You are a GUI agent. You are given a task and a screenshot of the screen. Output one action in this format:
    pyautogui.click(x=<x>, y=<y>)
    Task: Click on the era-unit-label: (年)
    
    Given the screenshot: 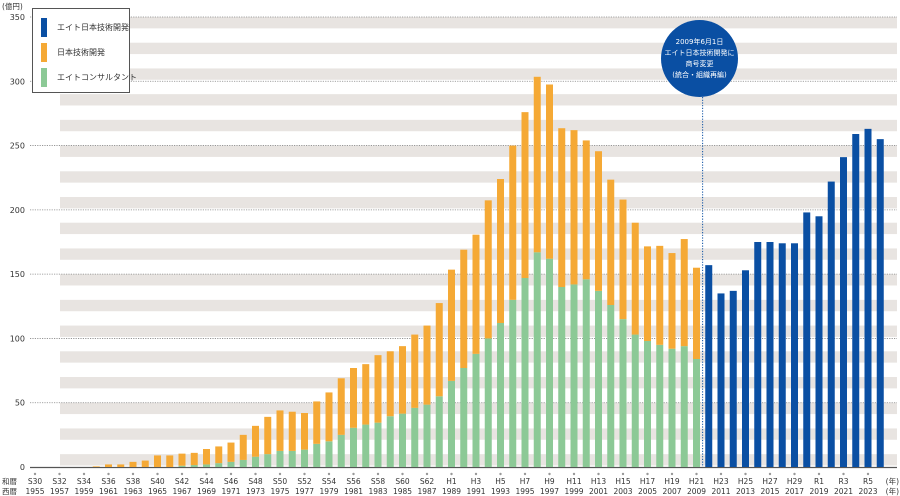 What is the action you would take?
    pyautogui.click(x=892, y=481)
    